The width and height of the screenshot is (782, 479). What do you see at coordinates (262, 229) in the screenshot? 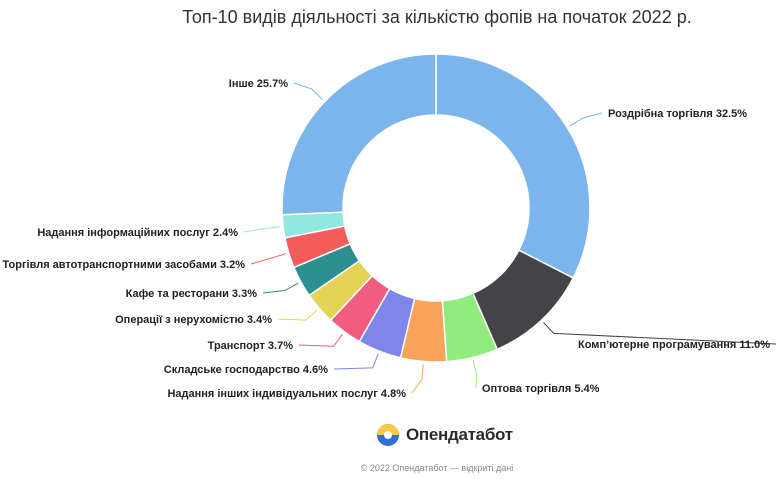
I see `connector-надання-інформаційних-послуг` at bounding box center [262, 229].